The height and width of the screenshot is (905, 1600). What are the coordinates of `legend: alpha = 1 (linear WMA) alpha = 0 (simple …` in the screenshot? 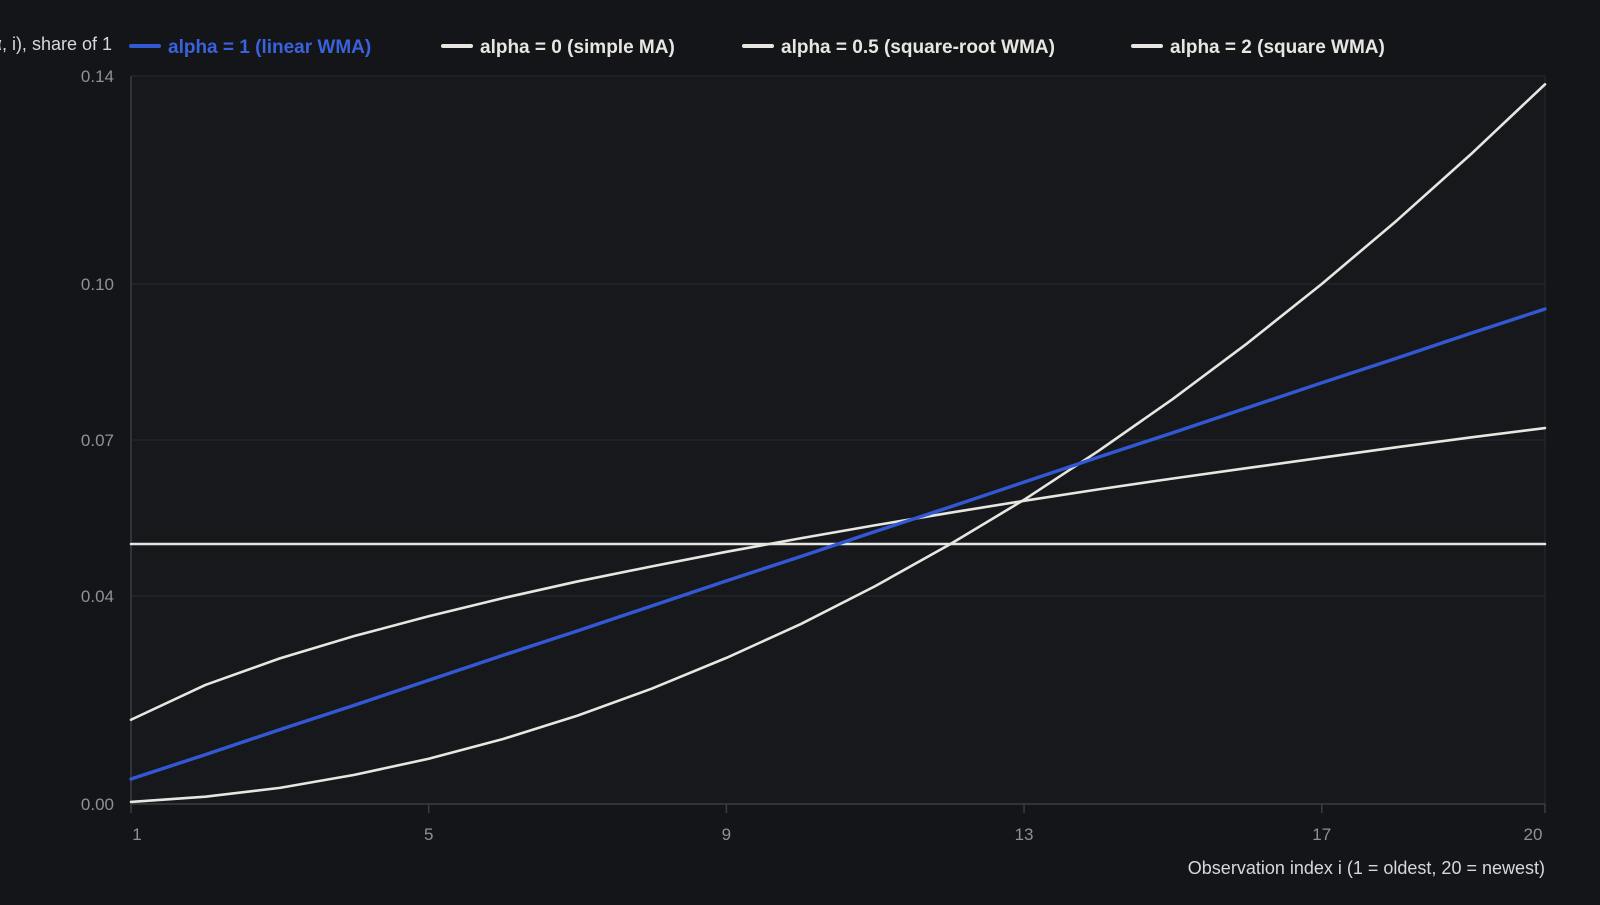 It's located at (757, 47).